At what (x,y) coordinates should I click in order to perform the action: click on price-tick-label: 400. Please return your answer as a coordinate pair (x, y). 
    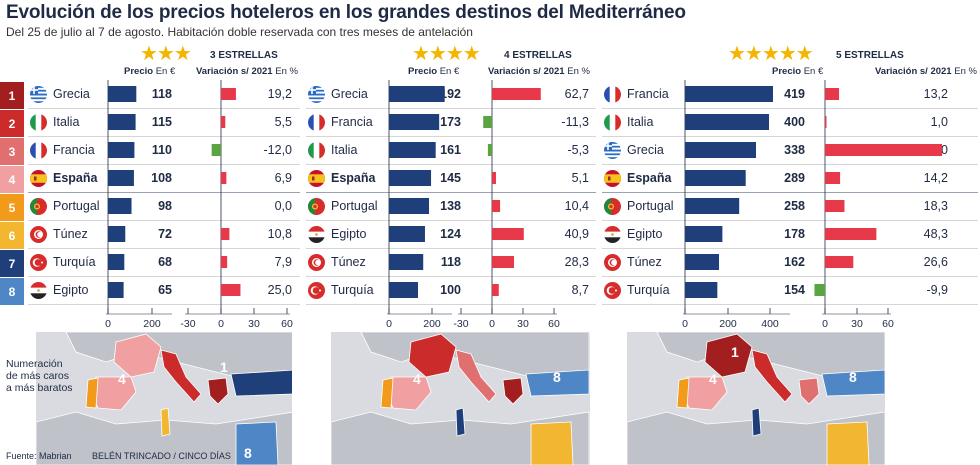
    Looking at the image, I should click on (770, 324).